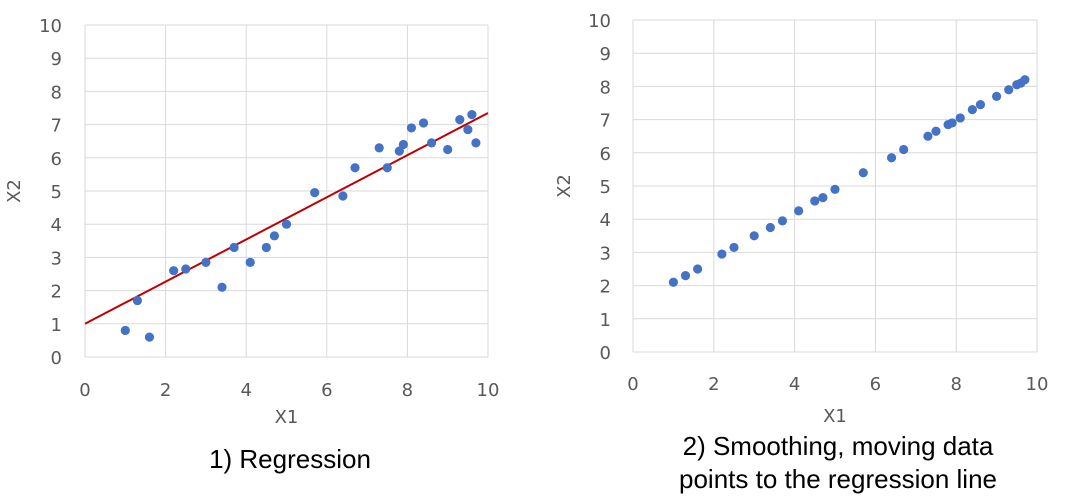 This screenshot has width=1072, height=501. What do you see at coordinates (290, 459) in the screenshot?
I see `chart-caption: 1) Regression` at bounding box center [290, 459].